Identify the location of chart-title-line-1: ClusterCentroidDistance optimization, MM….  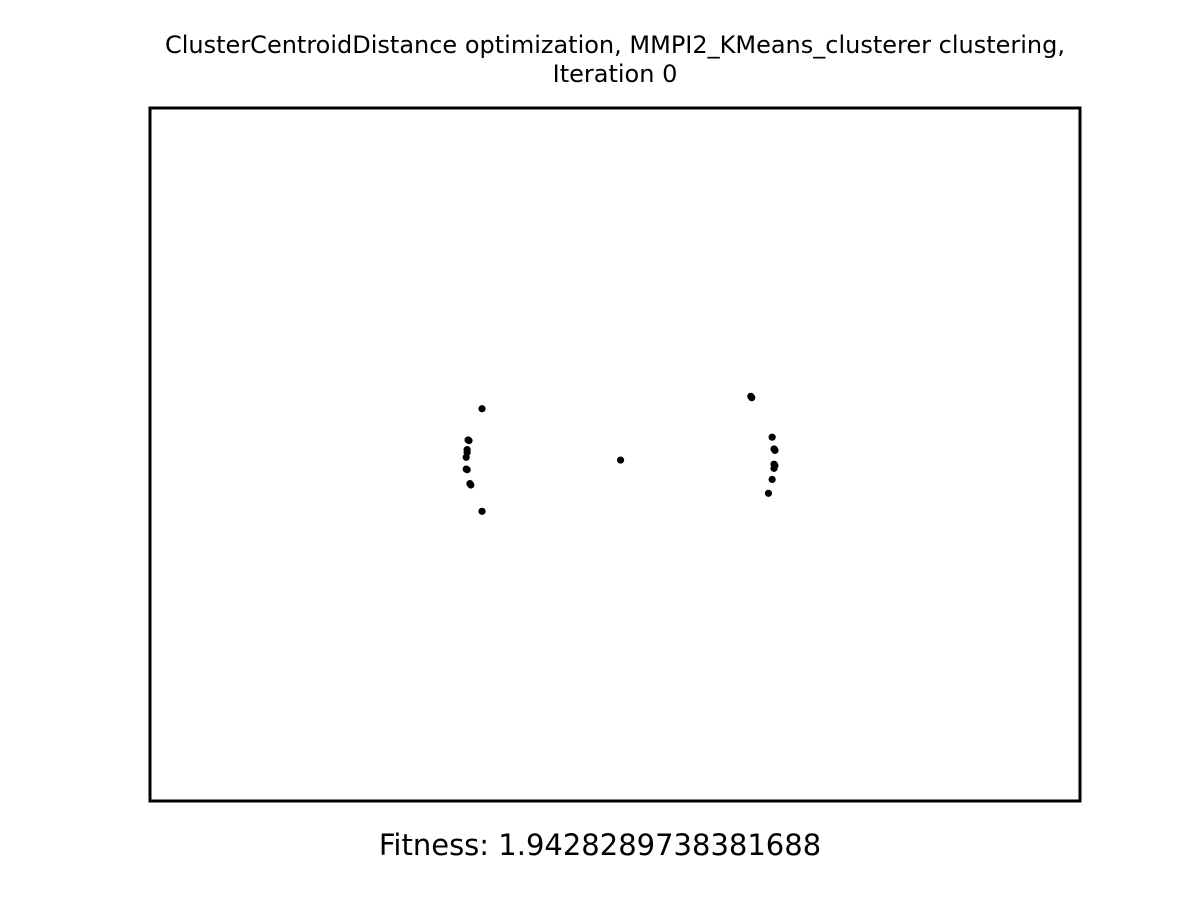
(615, 45).